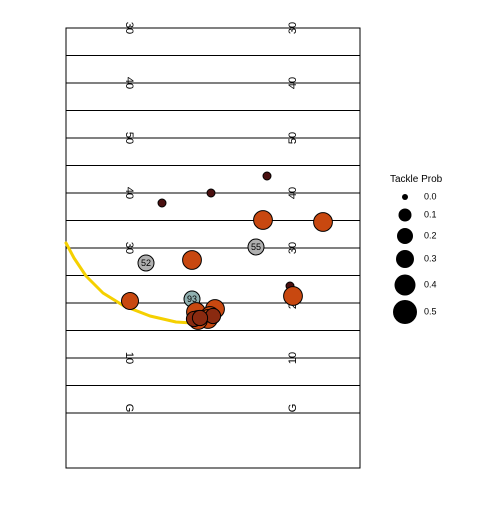 This screenshot has height=505, width=500. I want to click on yard-number-left: 10, so click(129, 358).